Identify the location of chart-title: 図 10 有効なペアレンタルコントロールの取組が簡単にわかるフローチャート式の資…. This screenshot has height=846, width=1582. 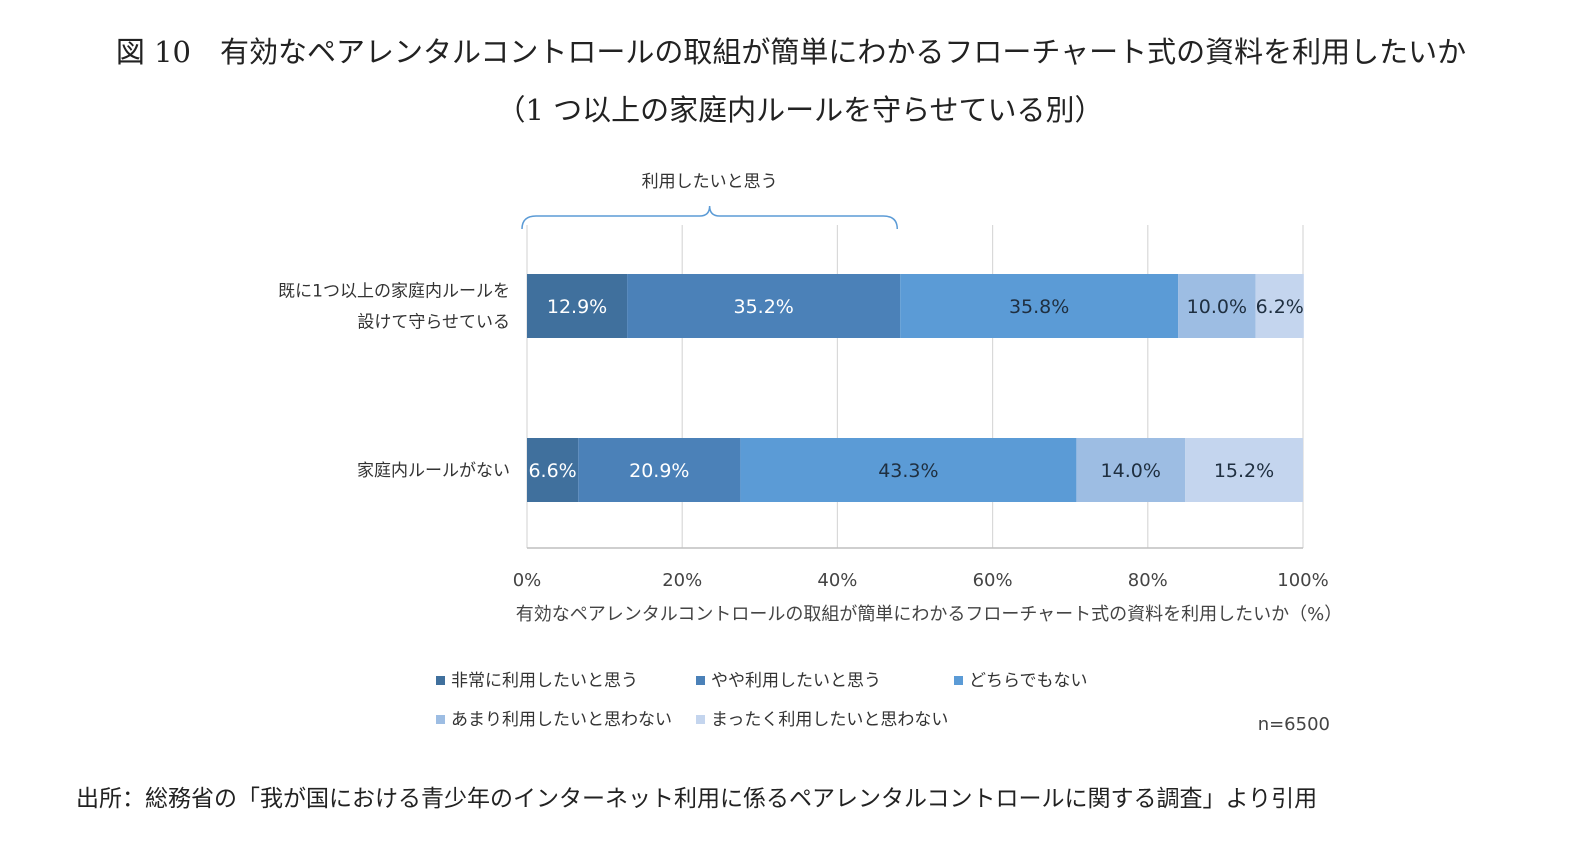
(791, 52).